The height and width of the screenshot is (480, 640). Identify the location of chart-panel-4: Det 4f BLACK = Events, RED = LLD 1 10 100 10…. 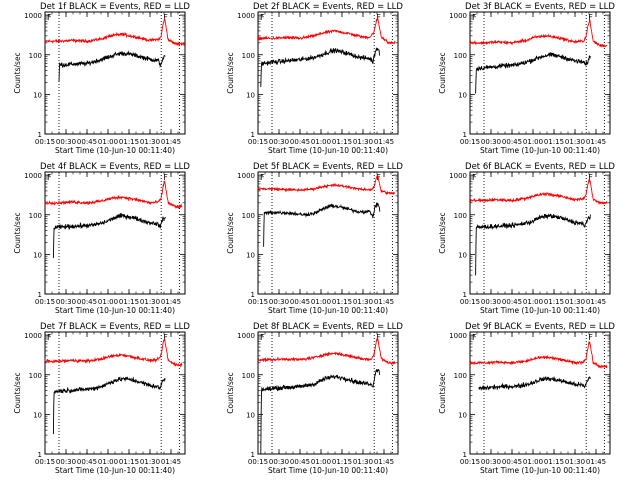
(101, 238).